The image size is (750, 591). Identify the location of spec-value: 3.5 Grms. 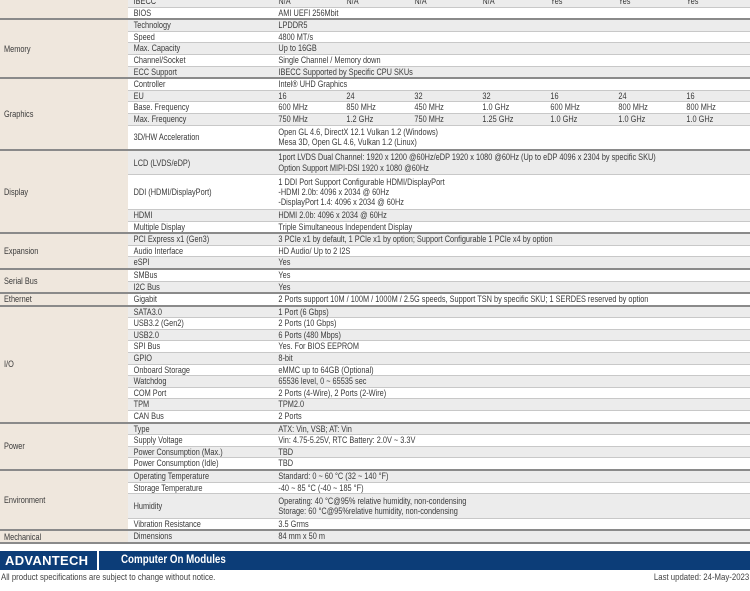
(511, 525).